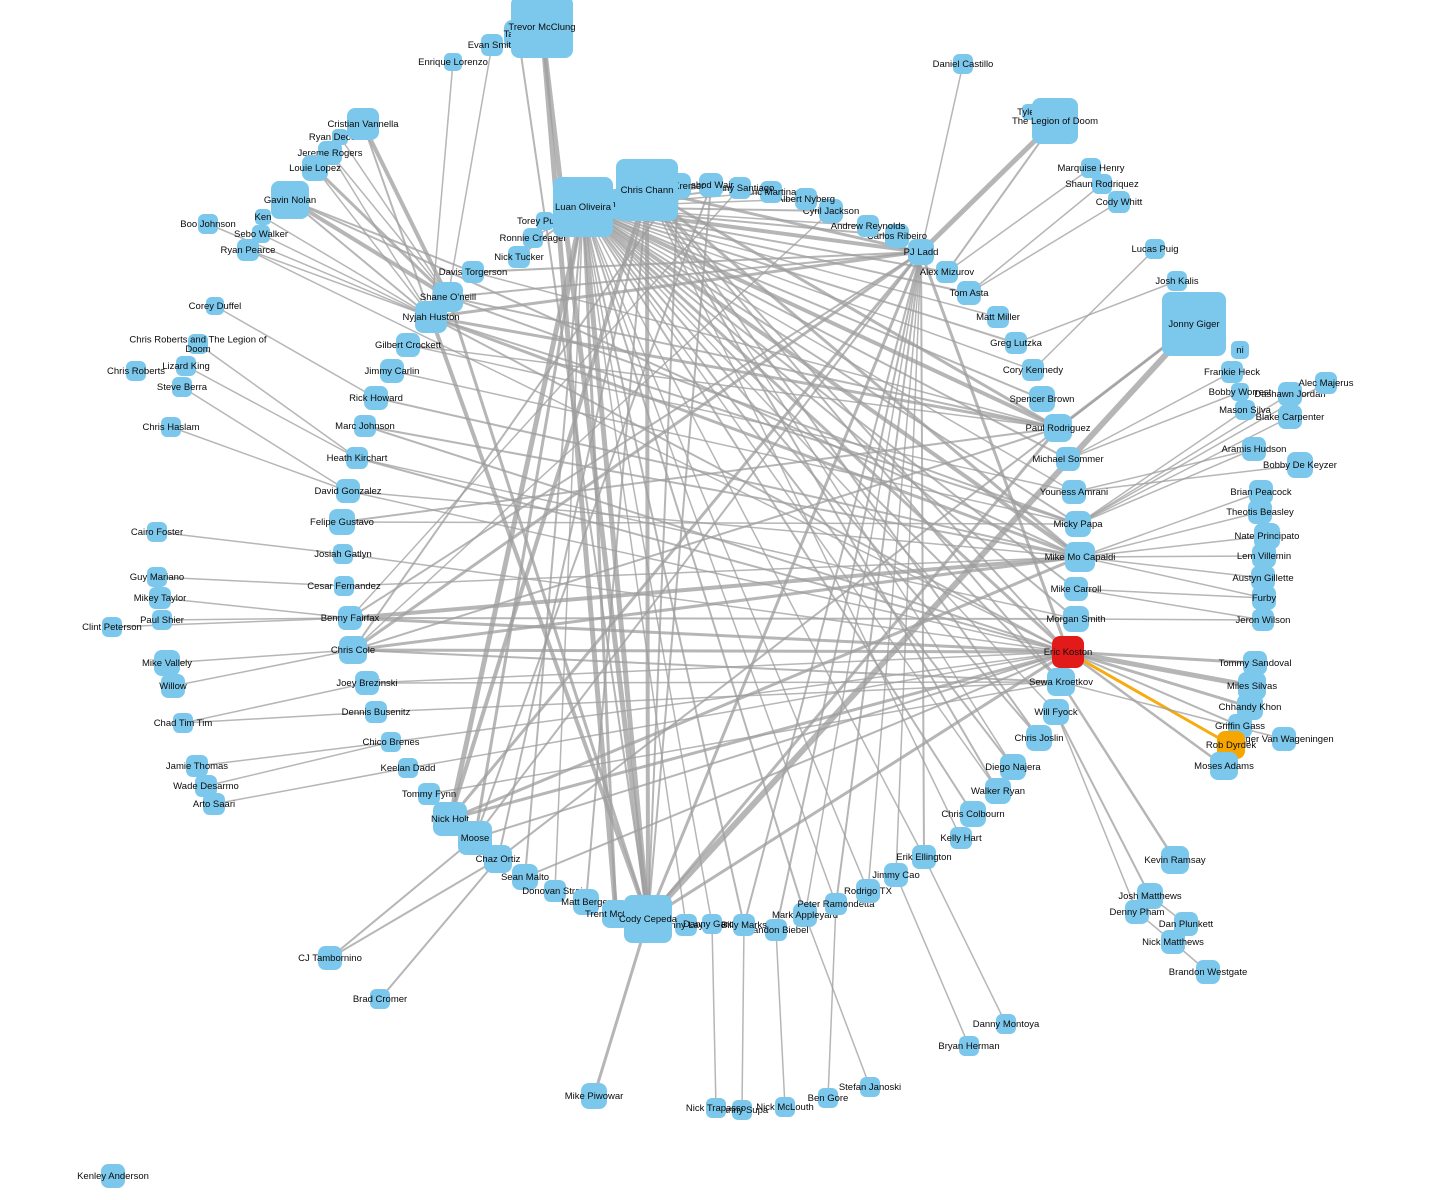  Describe the element at coordinates (1240, 350) in the screenshot. I see `graph-node-ni` at that location.